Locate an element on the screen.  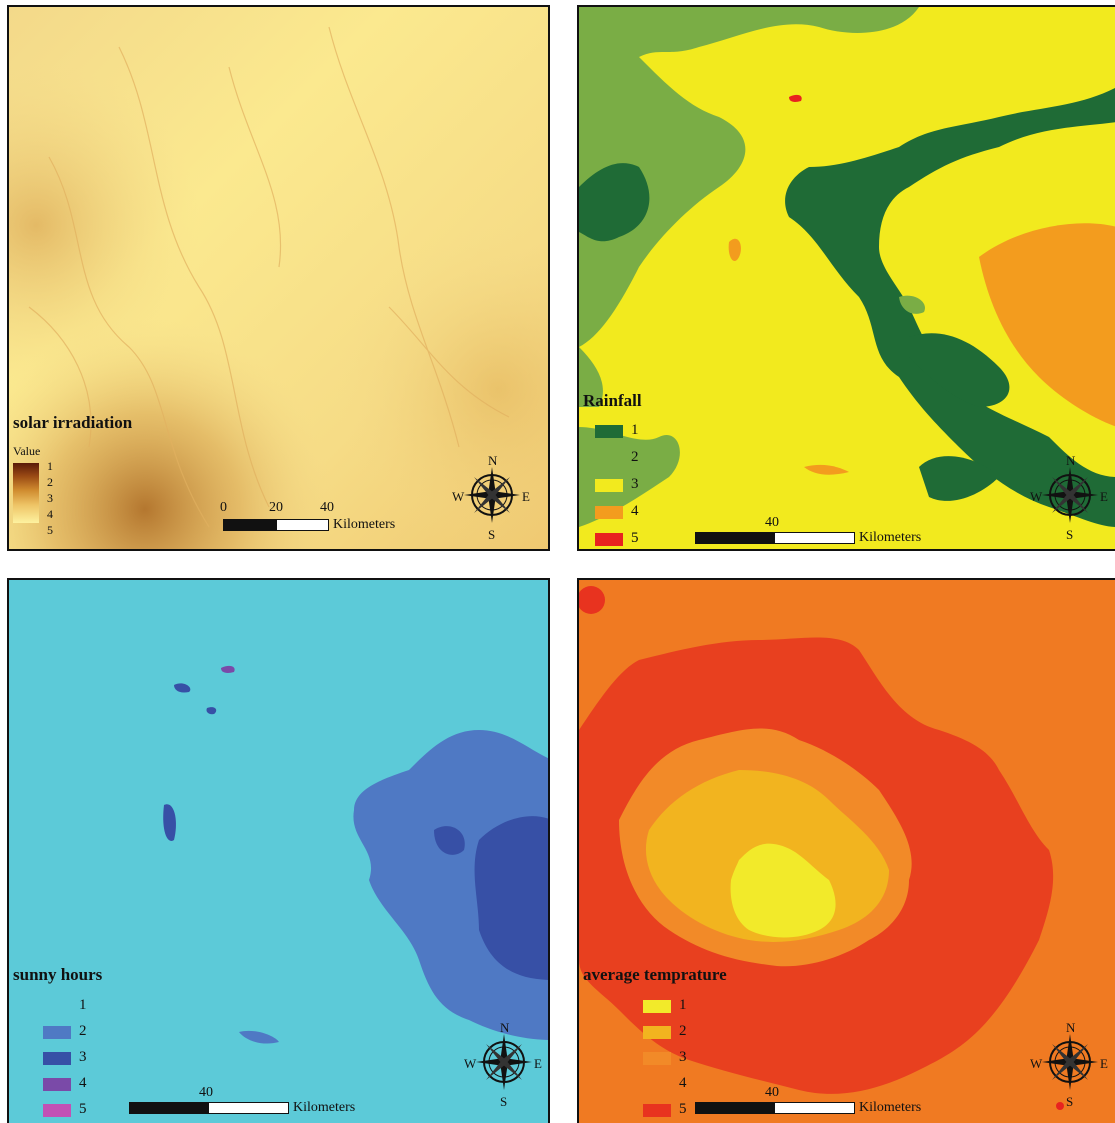
legend-color-ramp is located at coordinates (26, 493).